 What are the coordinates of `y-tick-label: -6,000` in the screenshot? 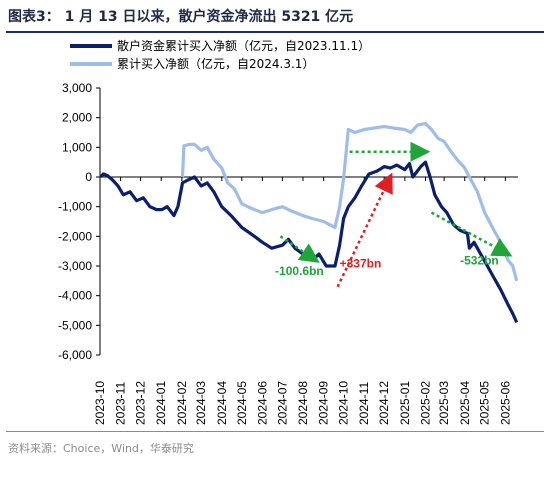 It's located at (75, 355).